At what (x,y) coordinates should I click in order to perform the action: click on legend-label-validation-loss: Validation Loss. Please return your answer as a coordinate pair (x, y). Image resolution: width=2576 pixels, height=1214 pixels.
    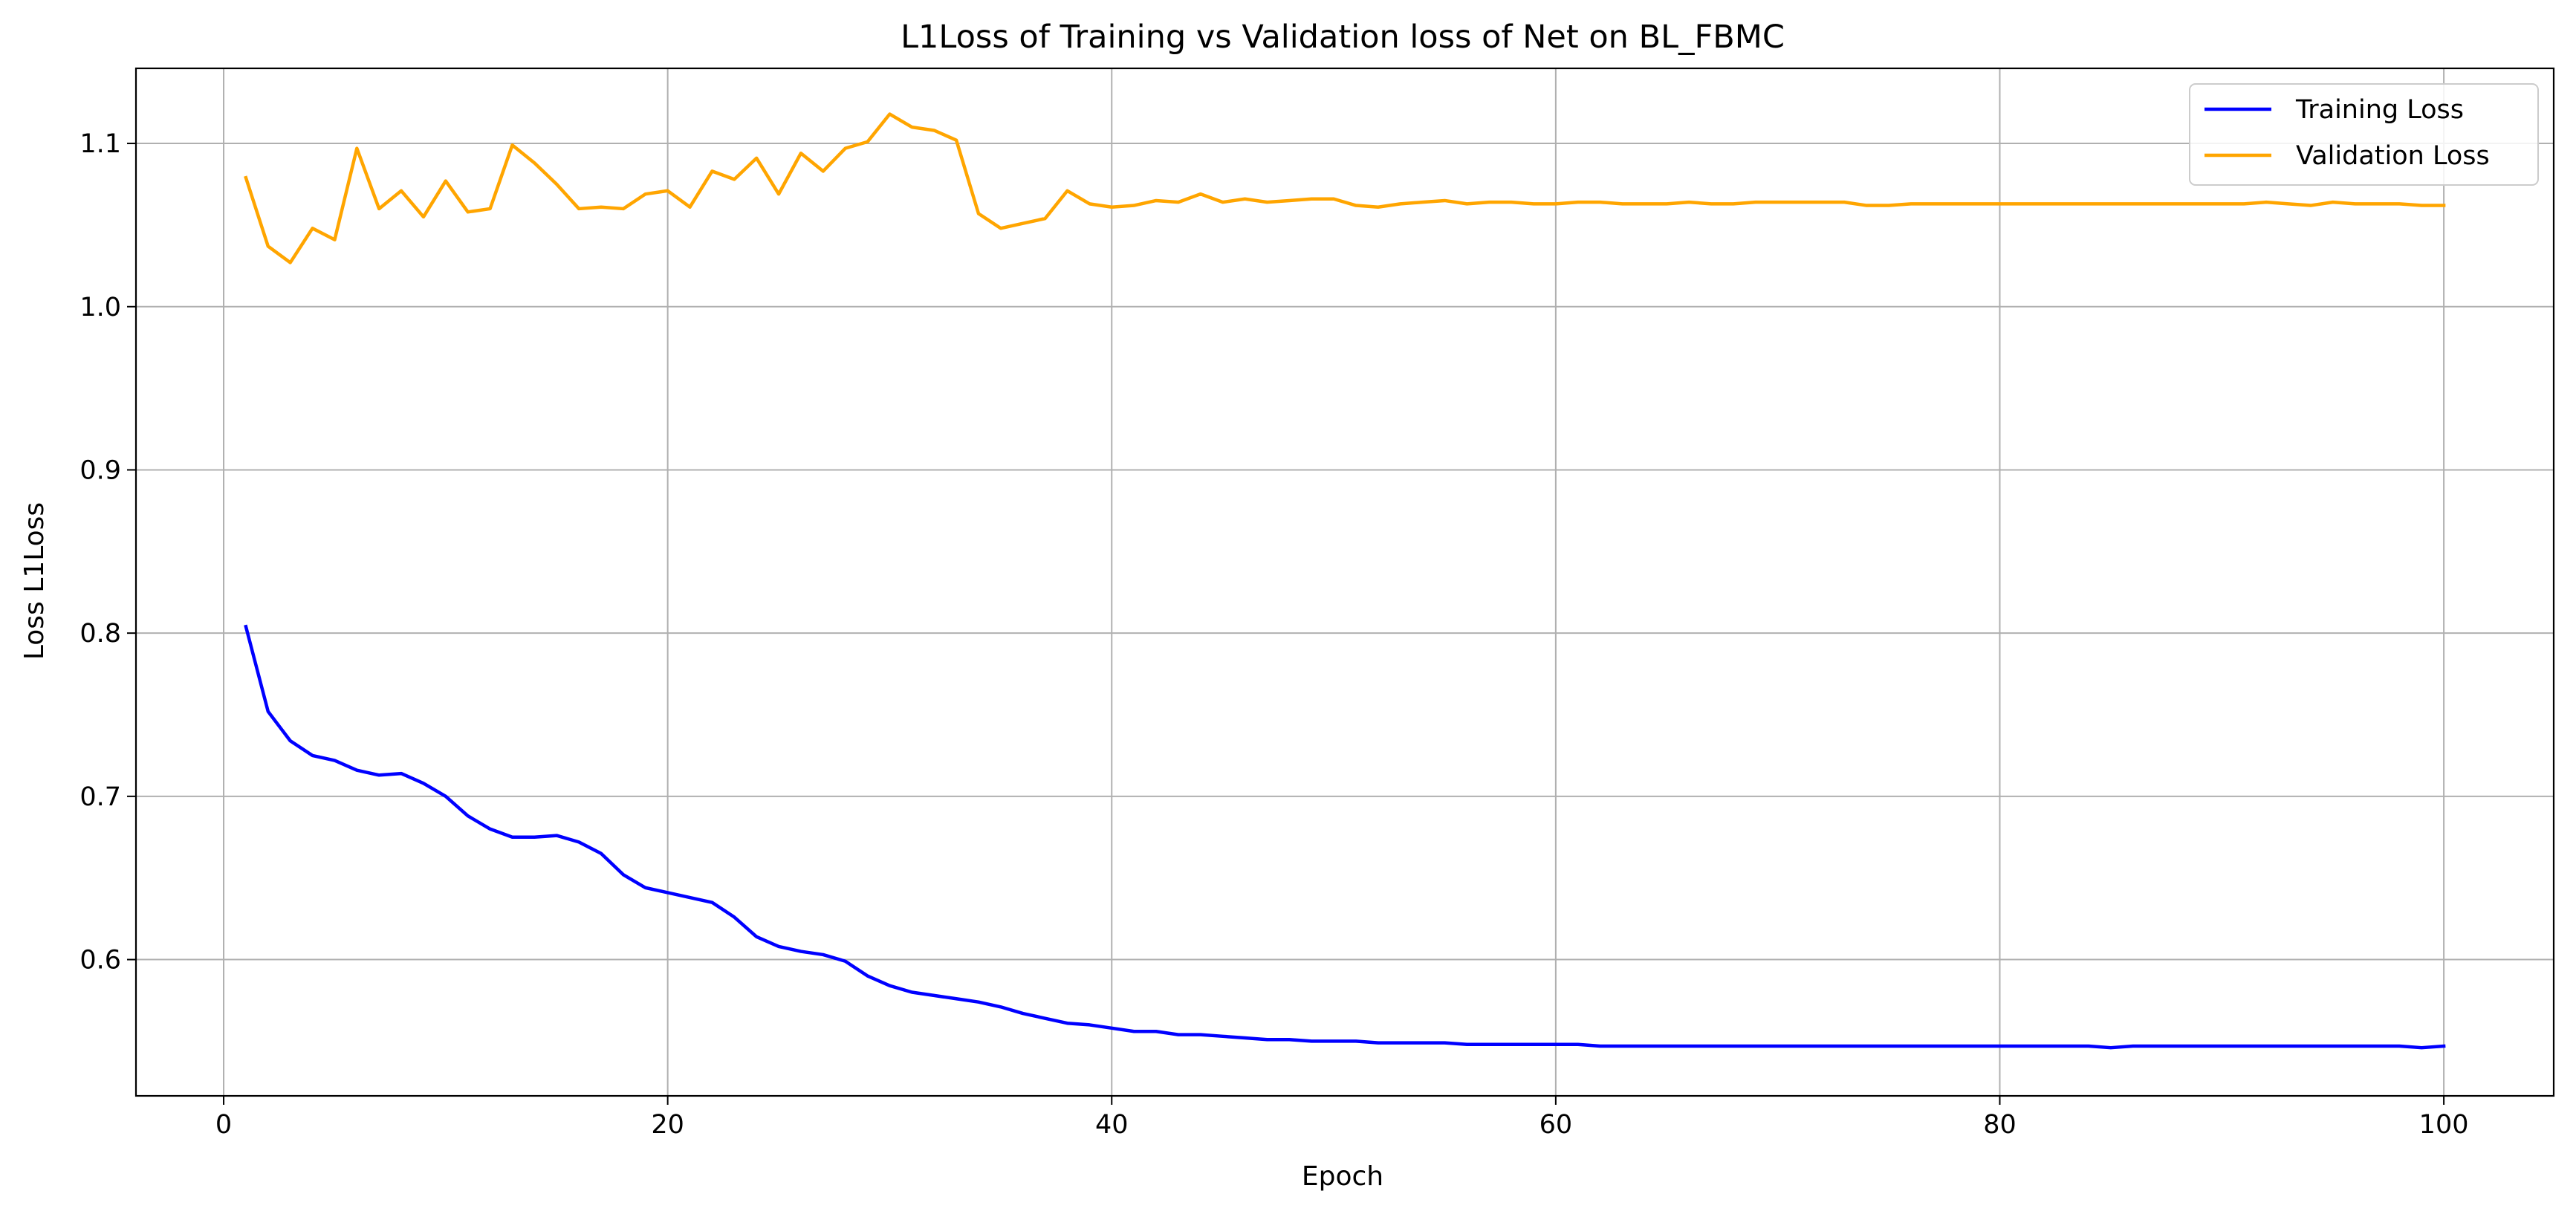
    Looking at the image, I should click on (2393, 156).